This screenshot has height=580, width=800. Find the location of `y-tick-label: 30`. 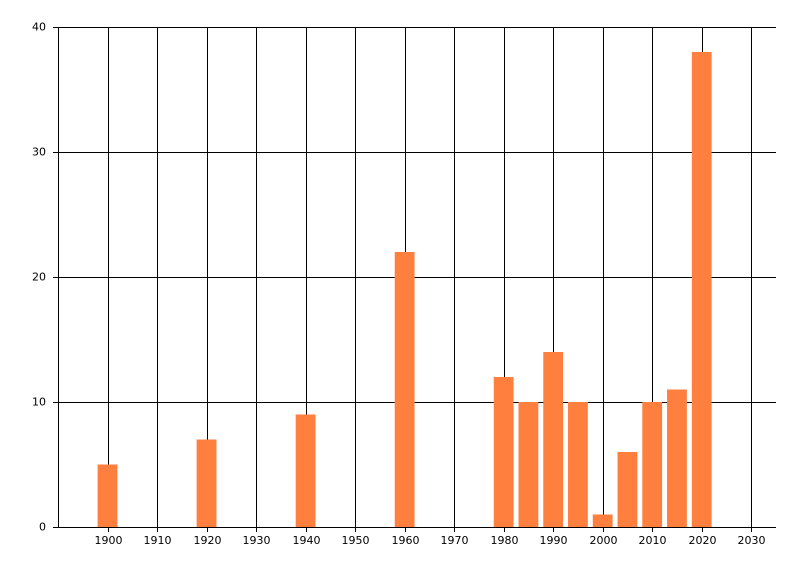

y-tick-label: 30 is located at coordinates (39, 152).